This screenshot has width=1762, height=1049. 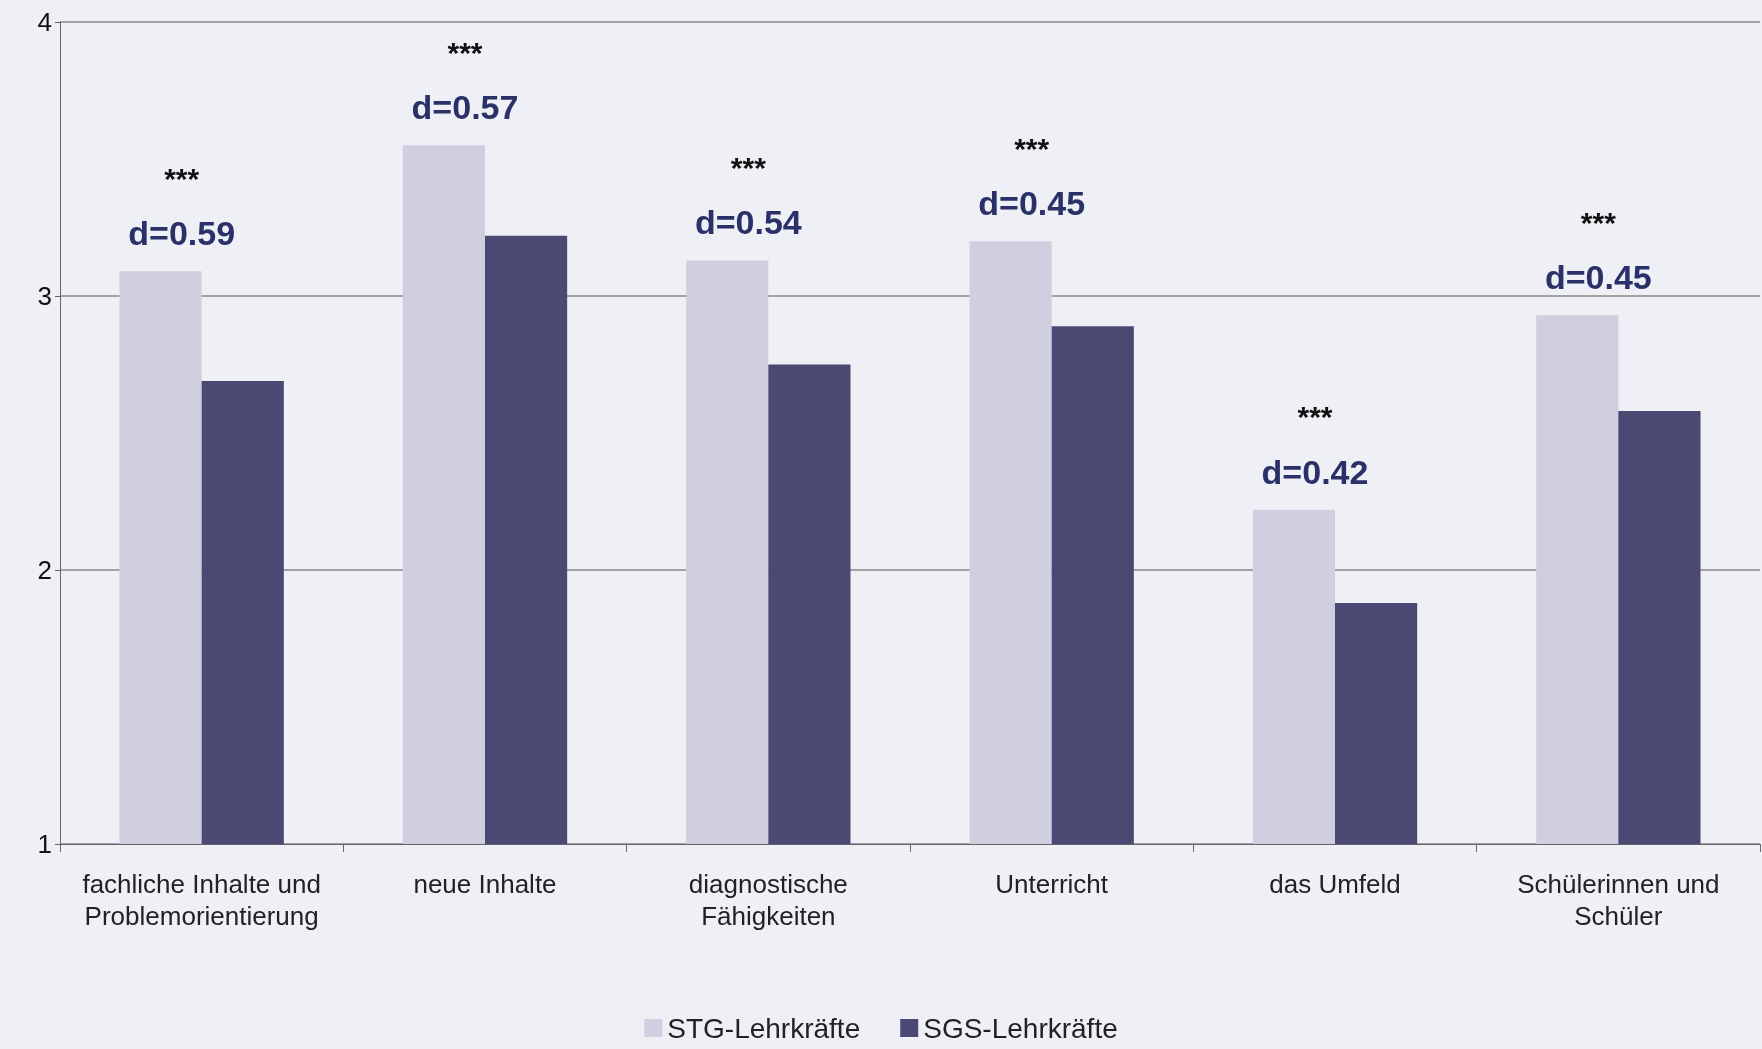 I want to click on annotation: d=0.59, so click(x=182, y=233).